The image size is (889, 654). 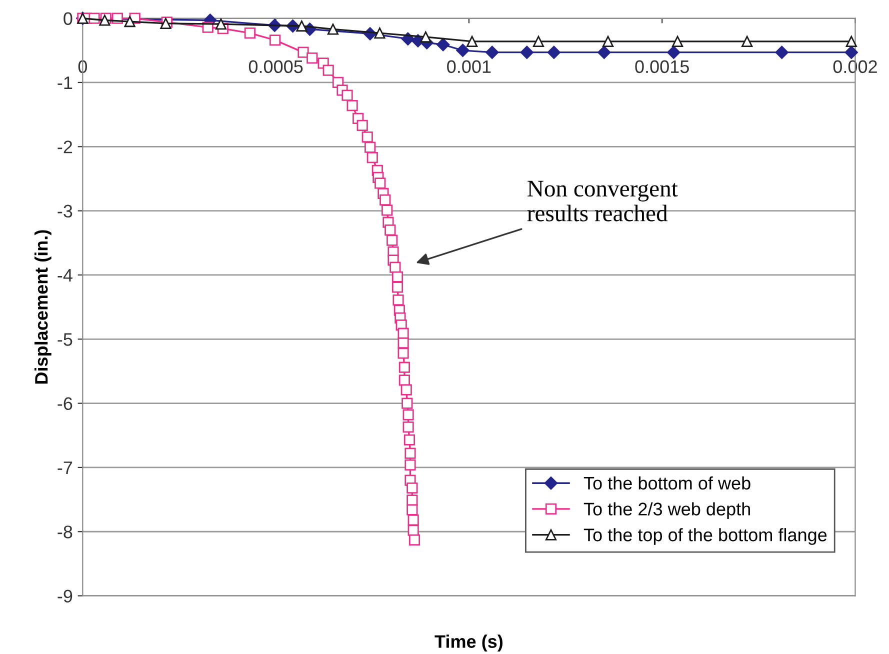 I want to click on y-tick-label: -8, so click(x=65, y=532).